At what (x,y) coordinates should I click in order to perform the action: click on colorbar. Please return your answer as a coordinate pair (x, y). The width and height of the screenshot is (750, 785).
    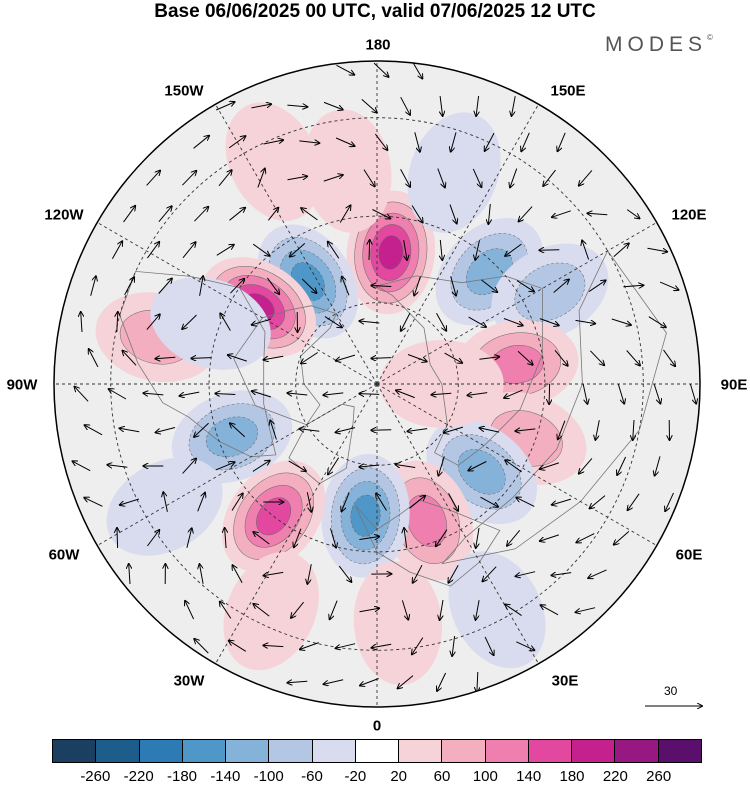
    Looking at the image, I should click on (377, 751).